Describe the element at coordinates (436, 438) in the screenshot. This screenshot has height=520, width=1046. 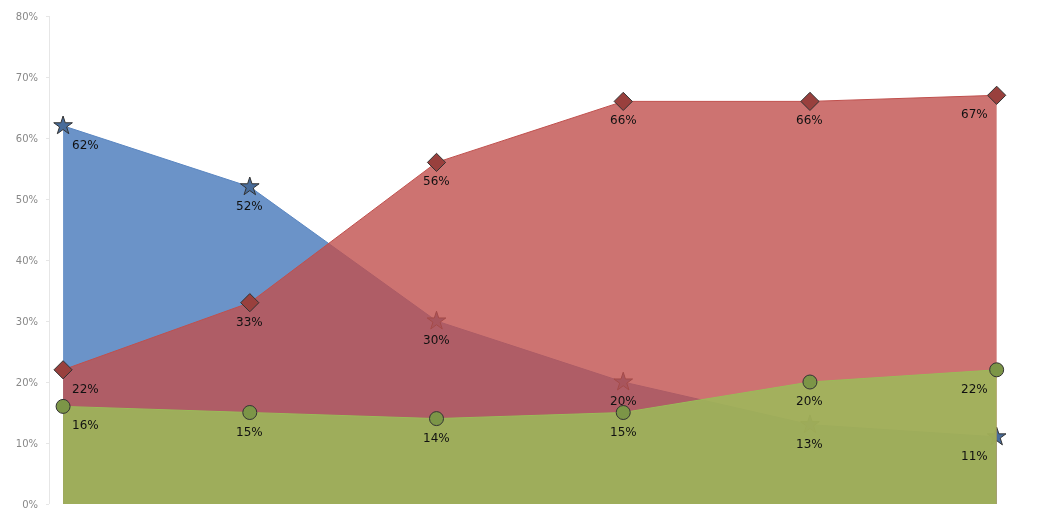
I see `data-label: 14%` at that location.